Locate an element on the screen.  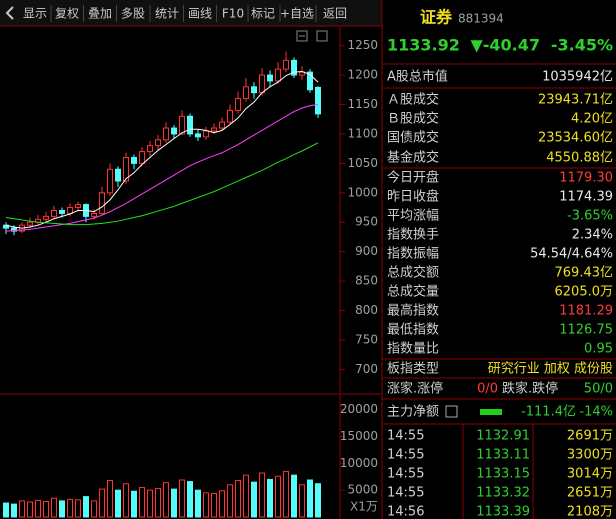
y-tick-label: 1000 is located at coordinates (362, 192).